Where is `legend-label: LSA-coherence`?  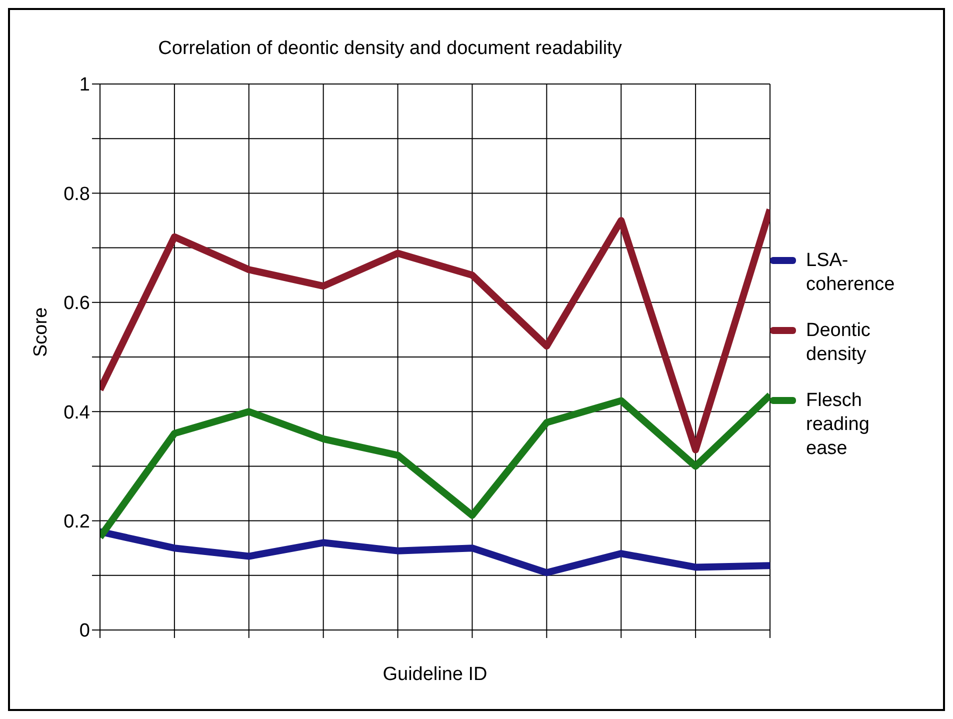 legend-label: LSA-coherence is located at coordinates (851, 273).